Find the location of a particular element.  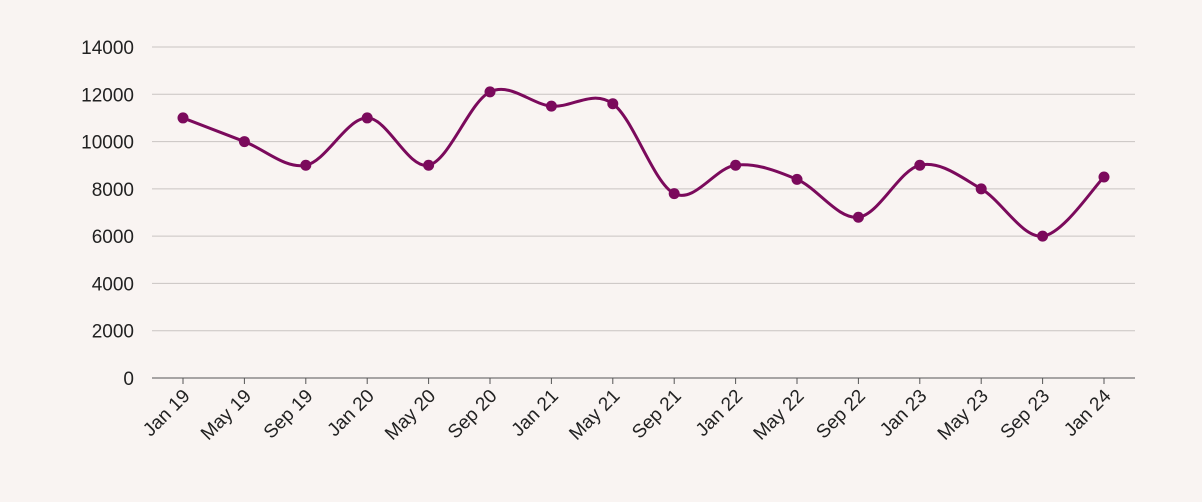

y-tick-label: 10000 is located at coordinates (107, 143).